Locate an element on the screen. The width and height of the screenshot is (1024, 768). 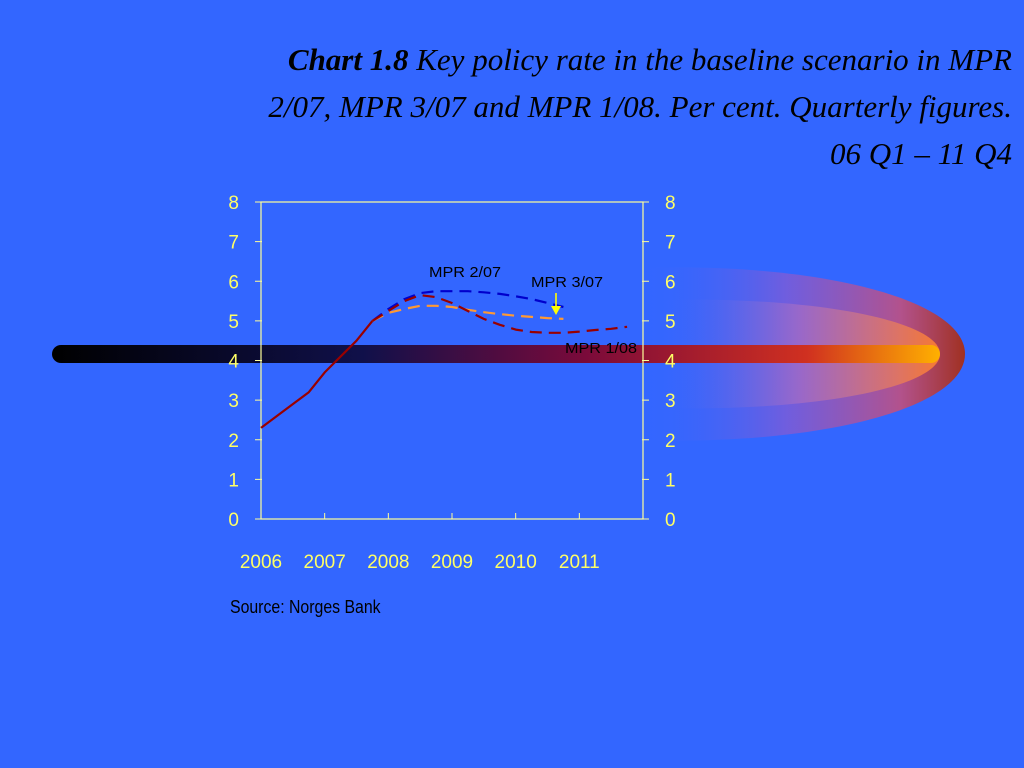
y-tick-label-left: 3 is located at coordinates (233, 401).